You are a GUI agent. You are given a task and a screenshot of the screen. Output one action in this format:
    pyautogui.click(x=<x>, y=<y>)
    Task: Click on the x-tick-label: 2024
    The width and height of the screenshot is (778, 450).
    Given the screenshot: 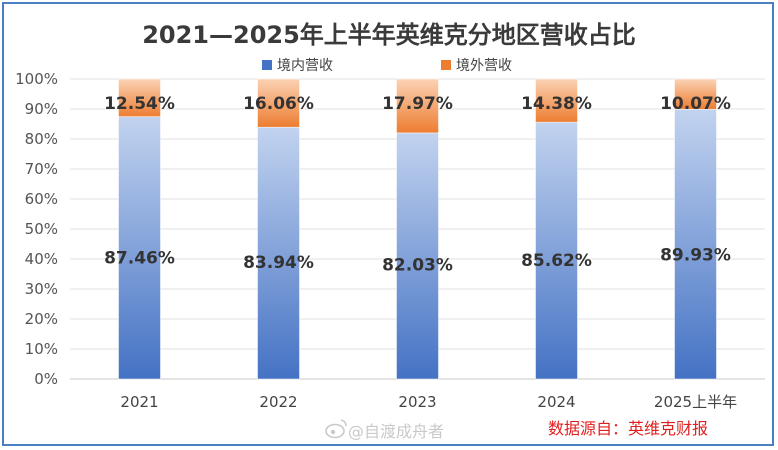 What is the action you would take?
    pyautogui.click(x=556, y=402)
    